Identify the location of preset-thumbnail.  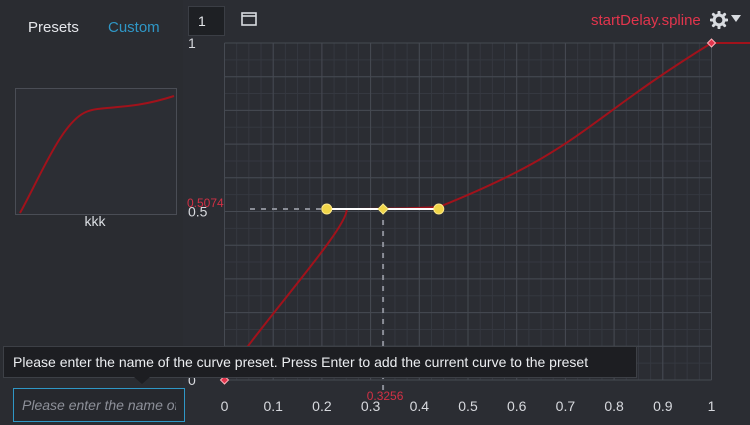
(96, 151).